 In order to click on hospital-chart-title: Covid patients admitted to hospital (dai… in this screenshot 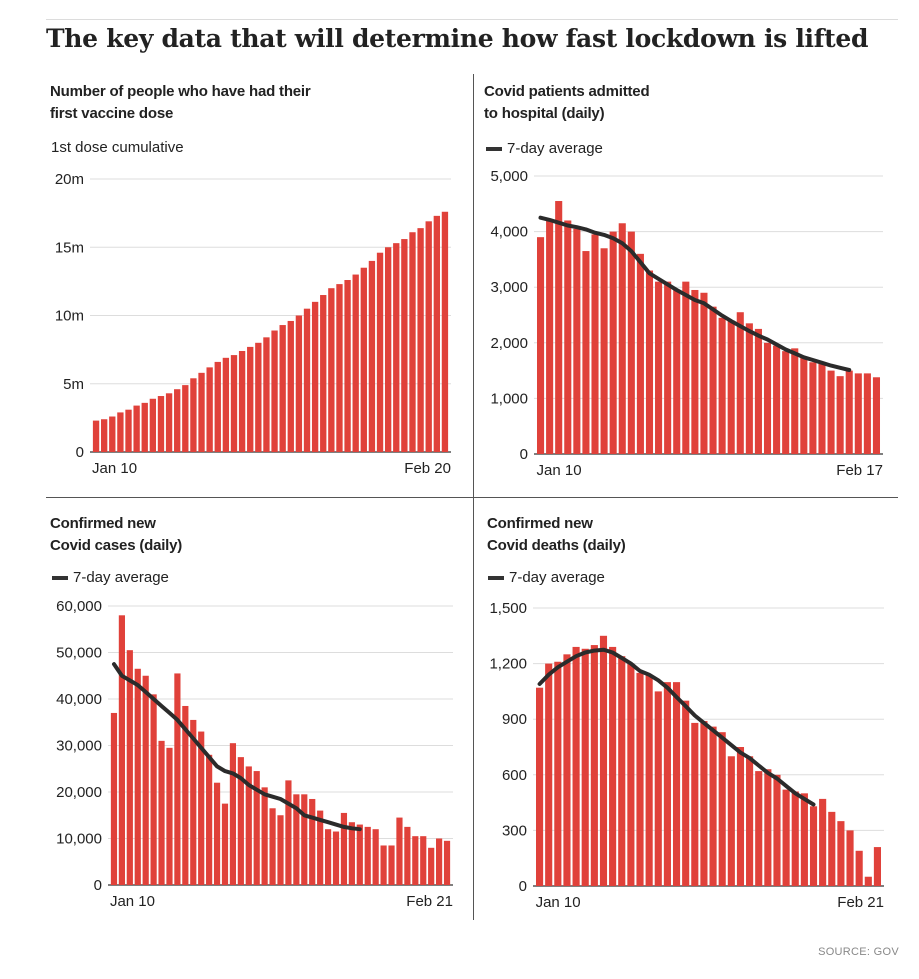, I will do `click(567, 102)`.